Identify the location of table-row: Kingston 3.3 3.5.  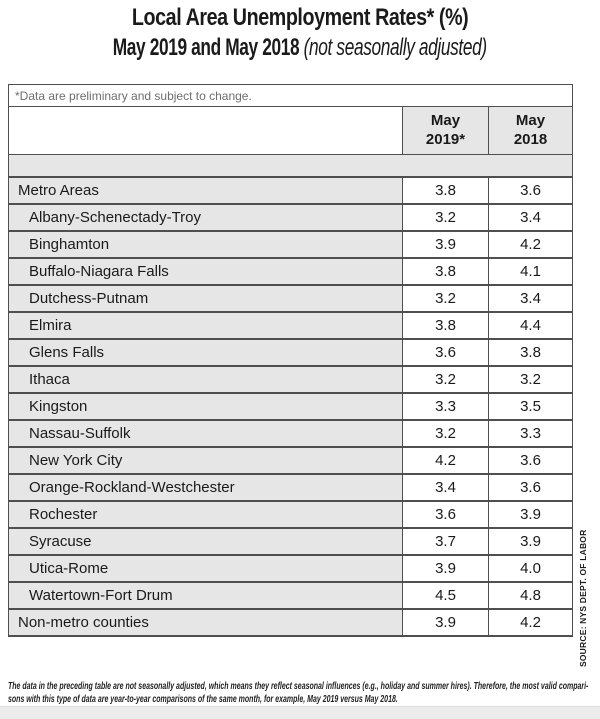
(291, 406).